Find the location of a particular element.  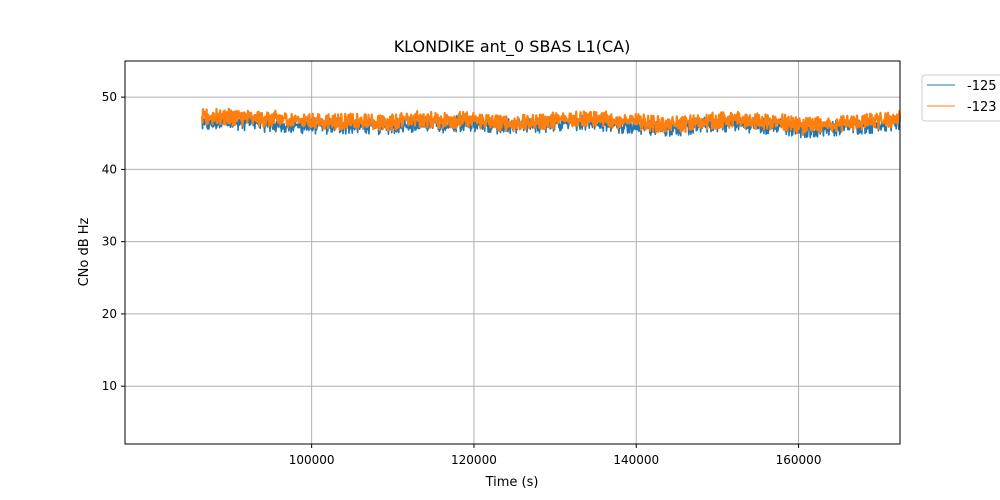

y-tick-label: 50 is located at coordinates (109, 97).